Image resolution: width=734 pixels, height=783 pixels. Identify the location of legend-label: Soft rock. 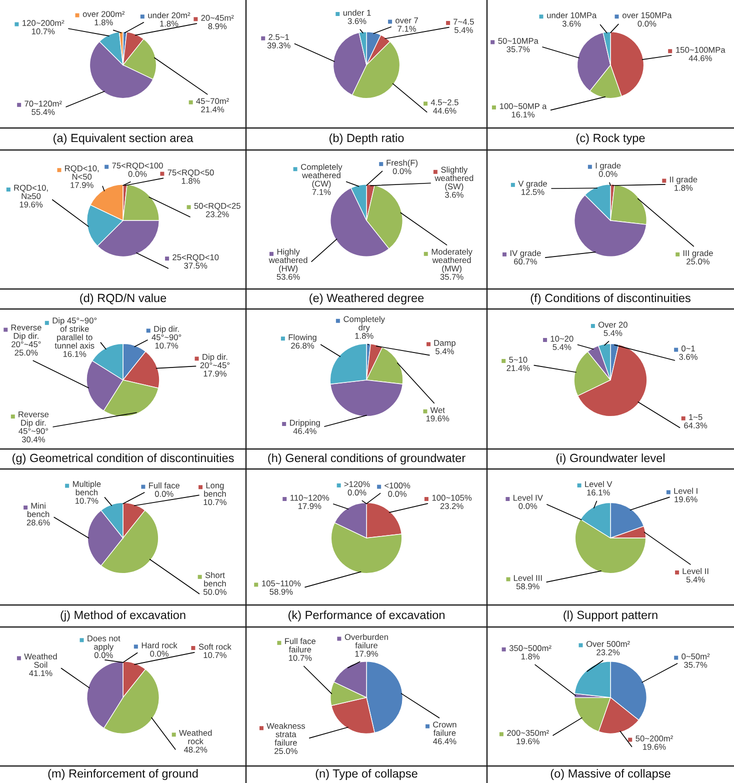
(215, 647).